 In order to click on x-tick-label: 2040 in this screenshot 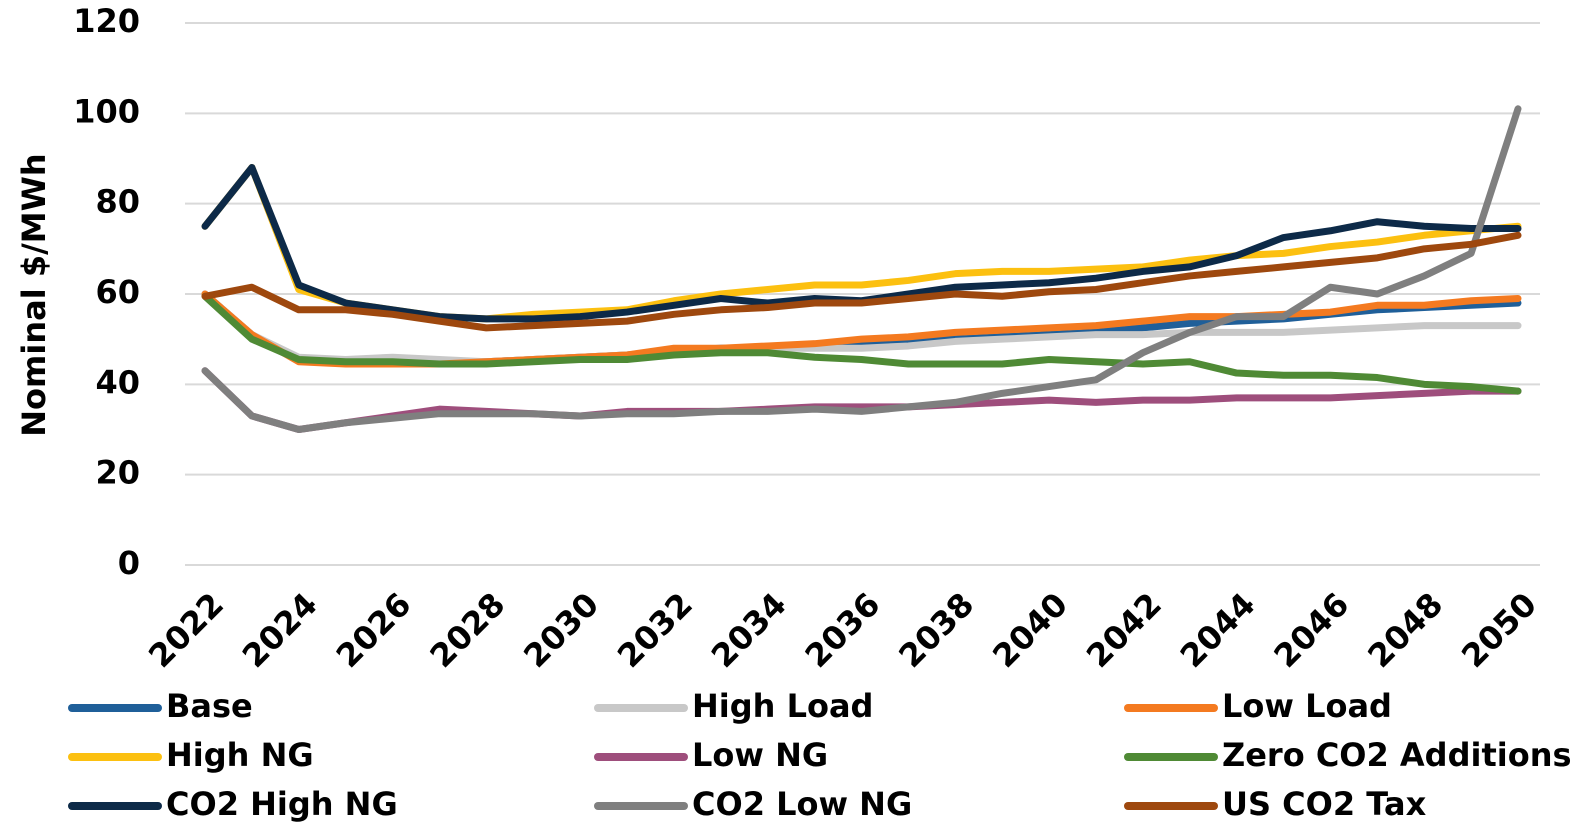, I will do `click(1030, 630)`.